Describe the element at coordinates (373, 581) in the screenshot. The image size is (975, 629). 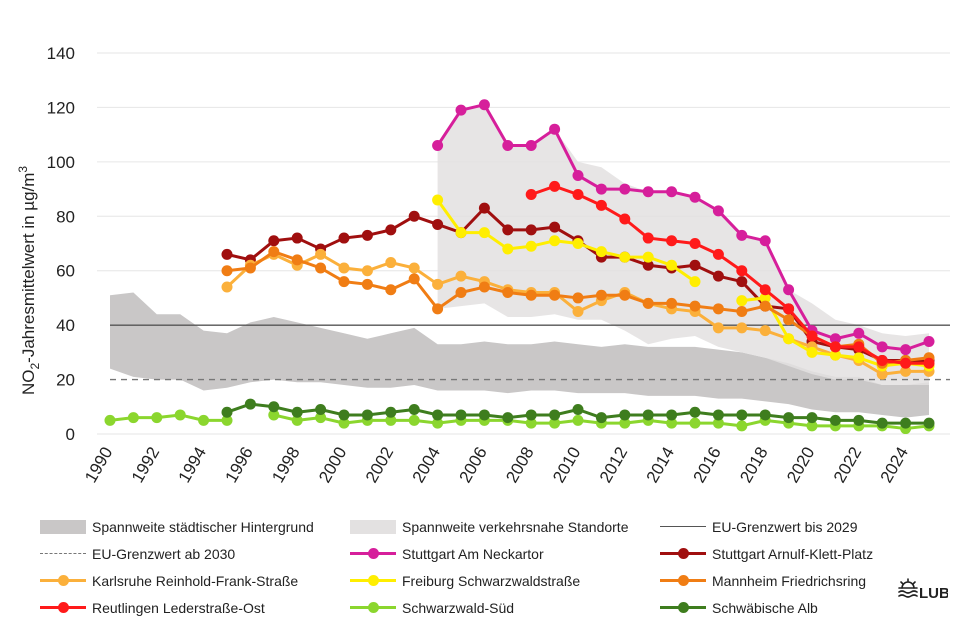
I see `legend-marker-freiburg` at that location.